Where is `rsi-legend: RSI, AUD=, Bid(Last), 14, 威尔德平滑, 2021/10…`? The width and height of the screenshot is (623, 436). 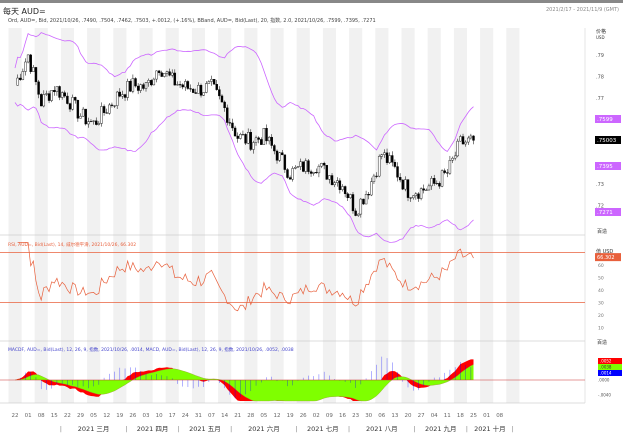 rsi-legend: RSI, AUD=, Bid(Last), 14, 威尔德平滑, 2021/10… is located at coordinates (72, 244).